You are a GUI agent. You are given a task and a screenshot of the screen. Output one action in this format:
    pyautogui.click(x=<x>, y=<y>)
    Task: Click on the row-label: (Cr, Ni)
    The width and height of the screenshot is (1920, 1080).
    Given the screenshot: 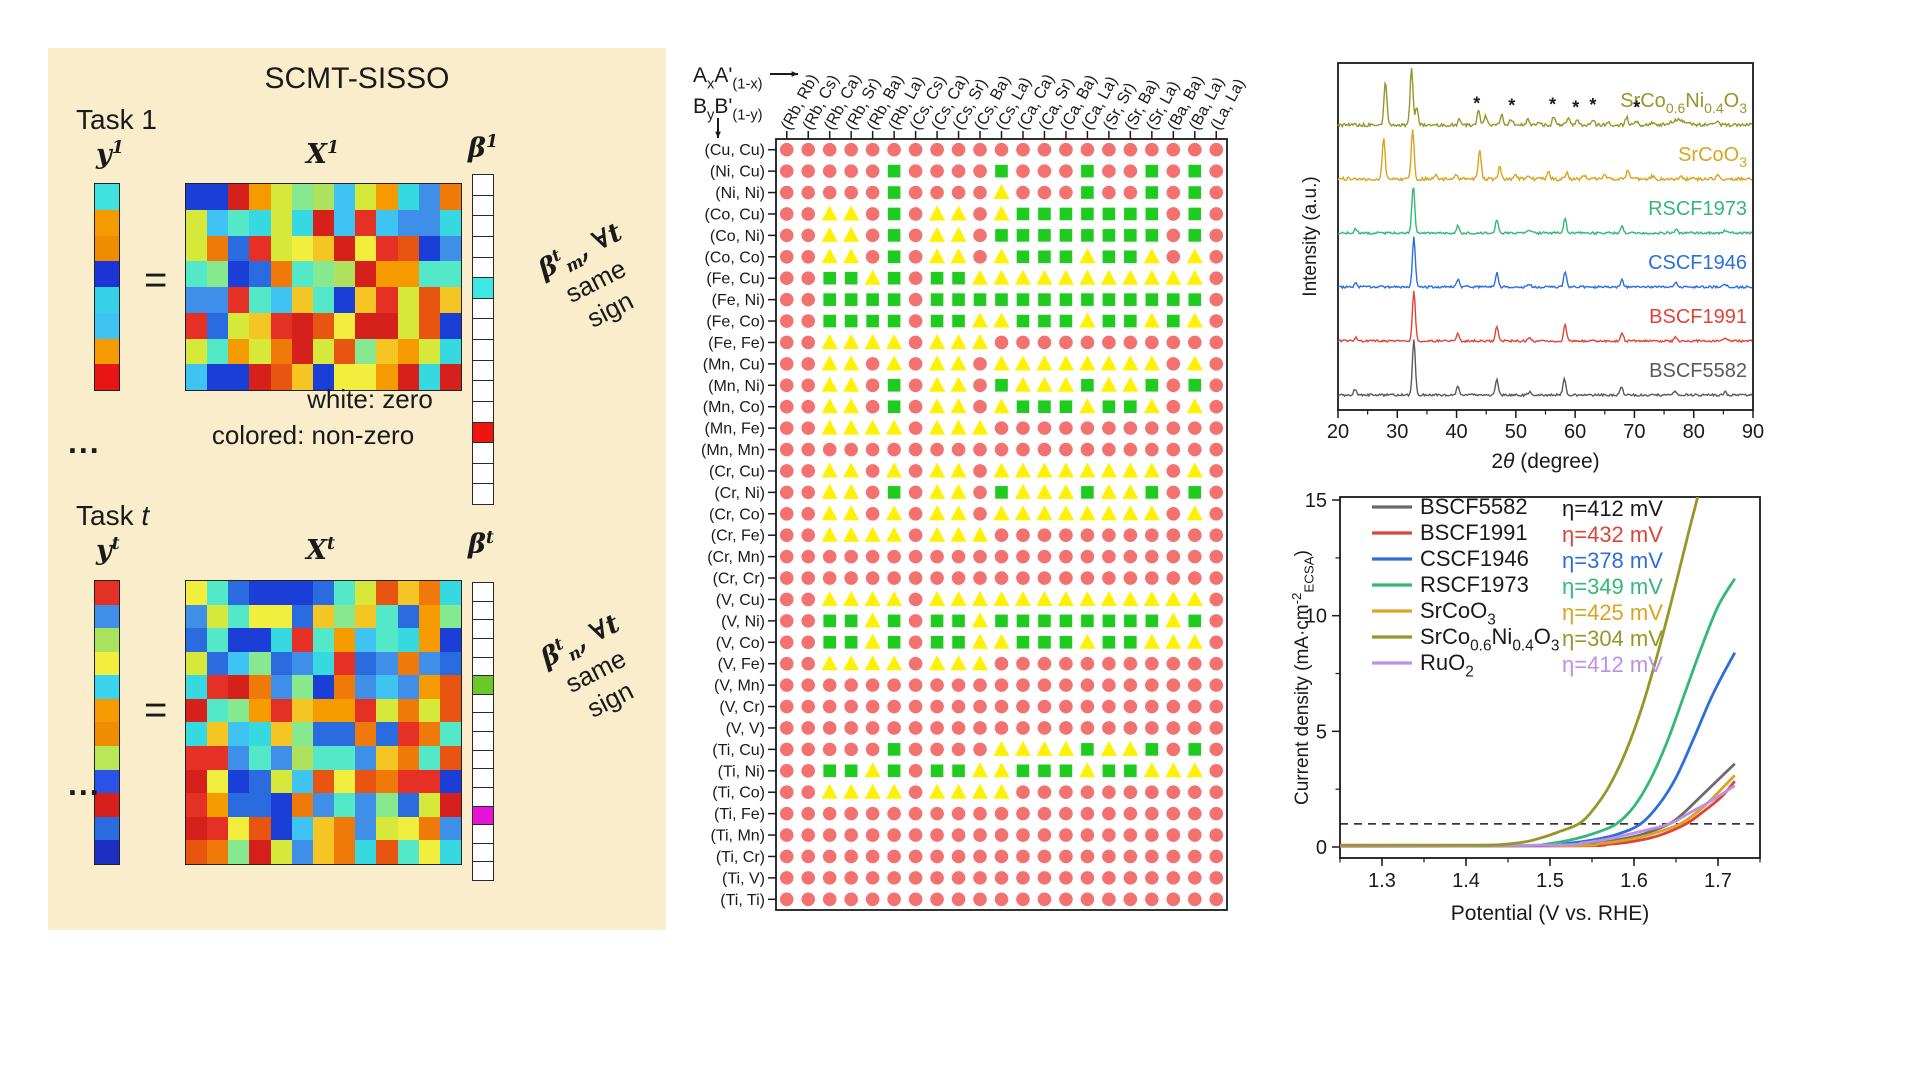 What is the action you would take?
    pyautogui.click(x=739, y=493)
    